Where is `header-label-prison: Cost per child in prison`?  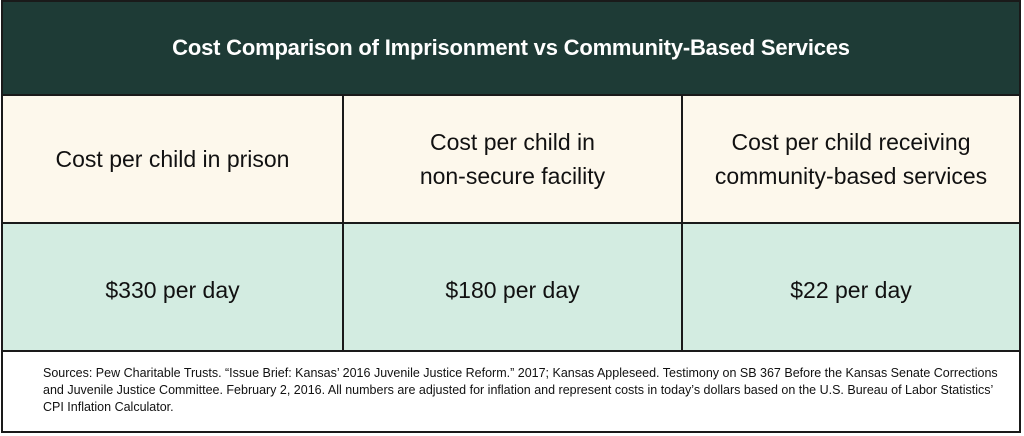 header-label-prison: Cost per child in prison is located at coordinates (172, 159).